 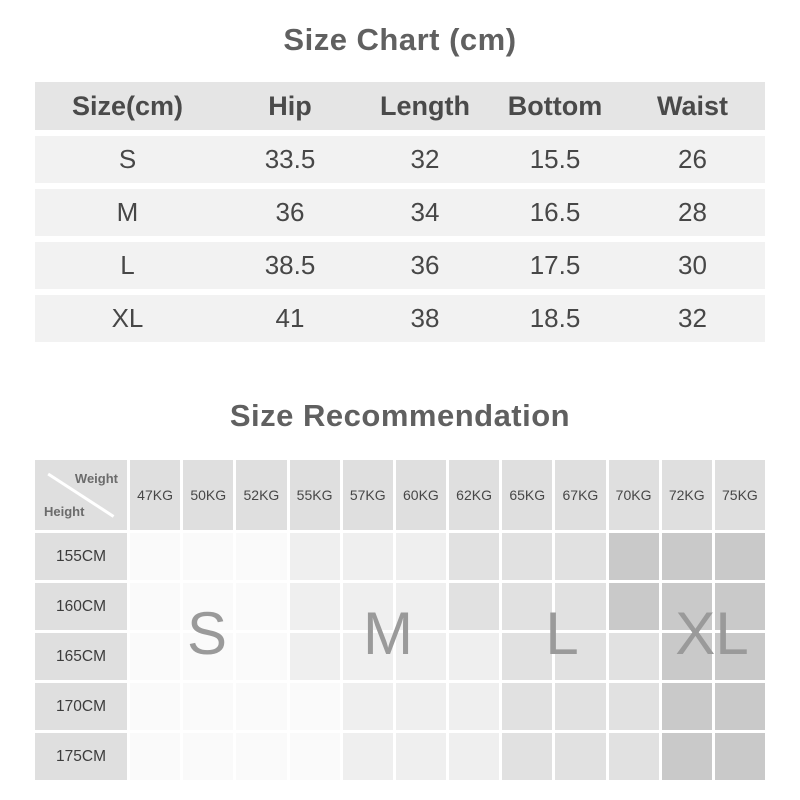 I want to click on height-label-cell: 155CM, so click(x=81, y=556).